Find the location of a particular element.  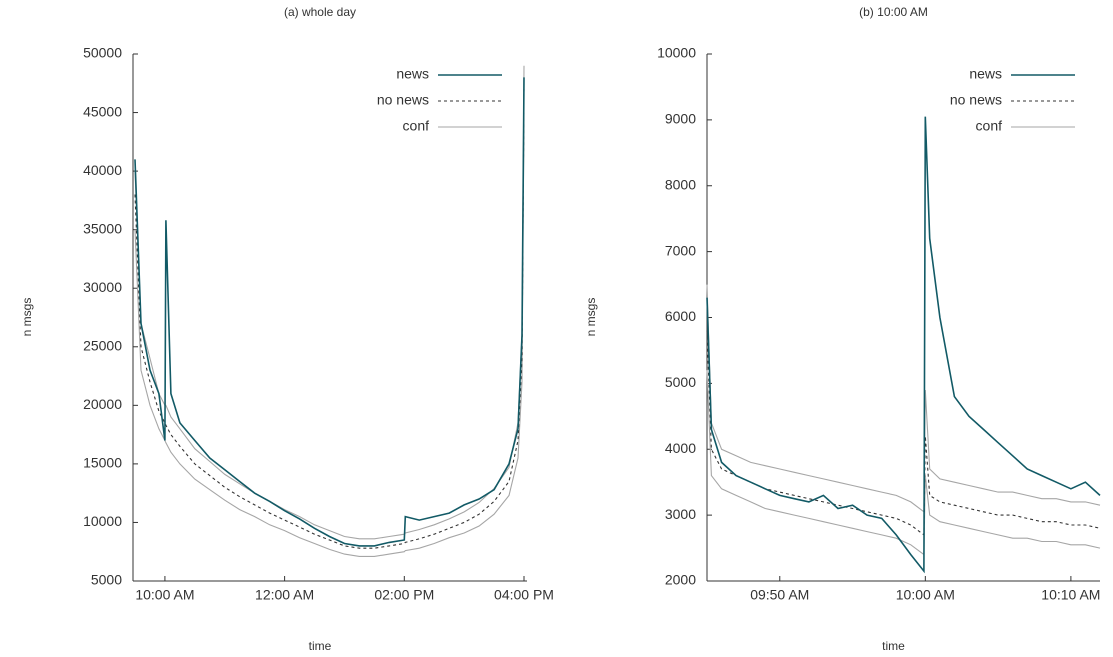

y-tick-label: 6000 is located at coordinates (680, 316).